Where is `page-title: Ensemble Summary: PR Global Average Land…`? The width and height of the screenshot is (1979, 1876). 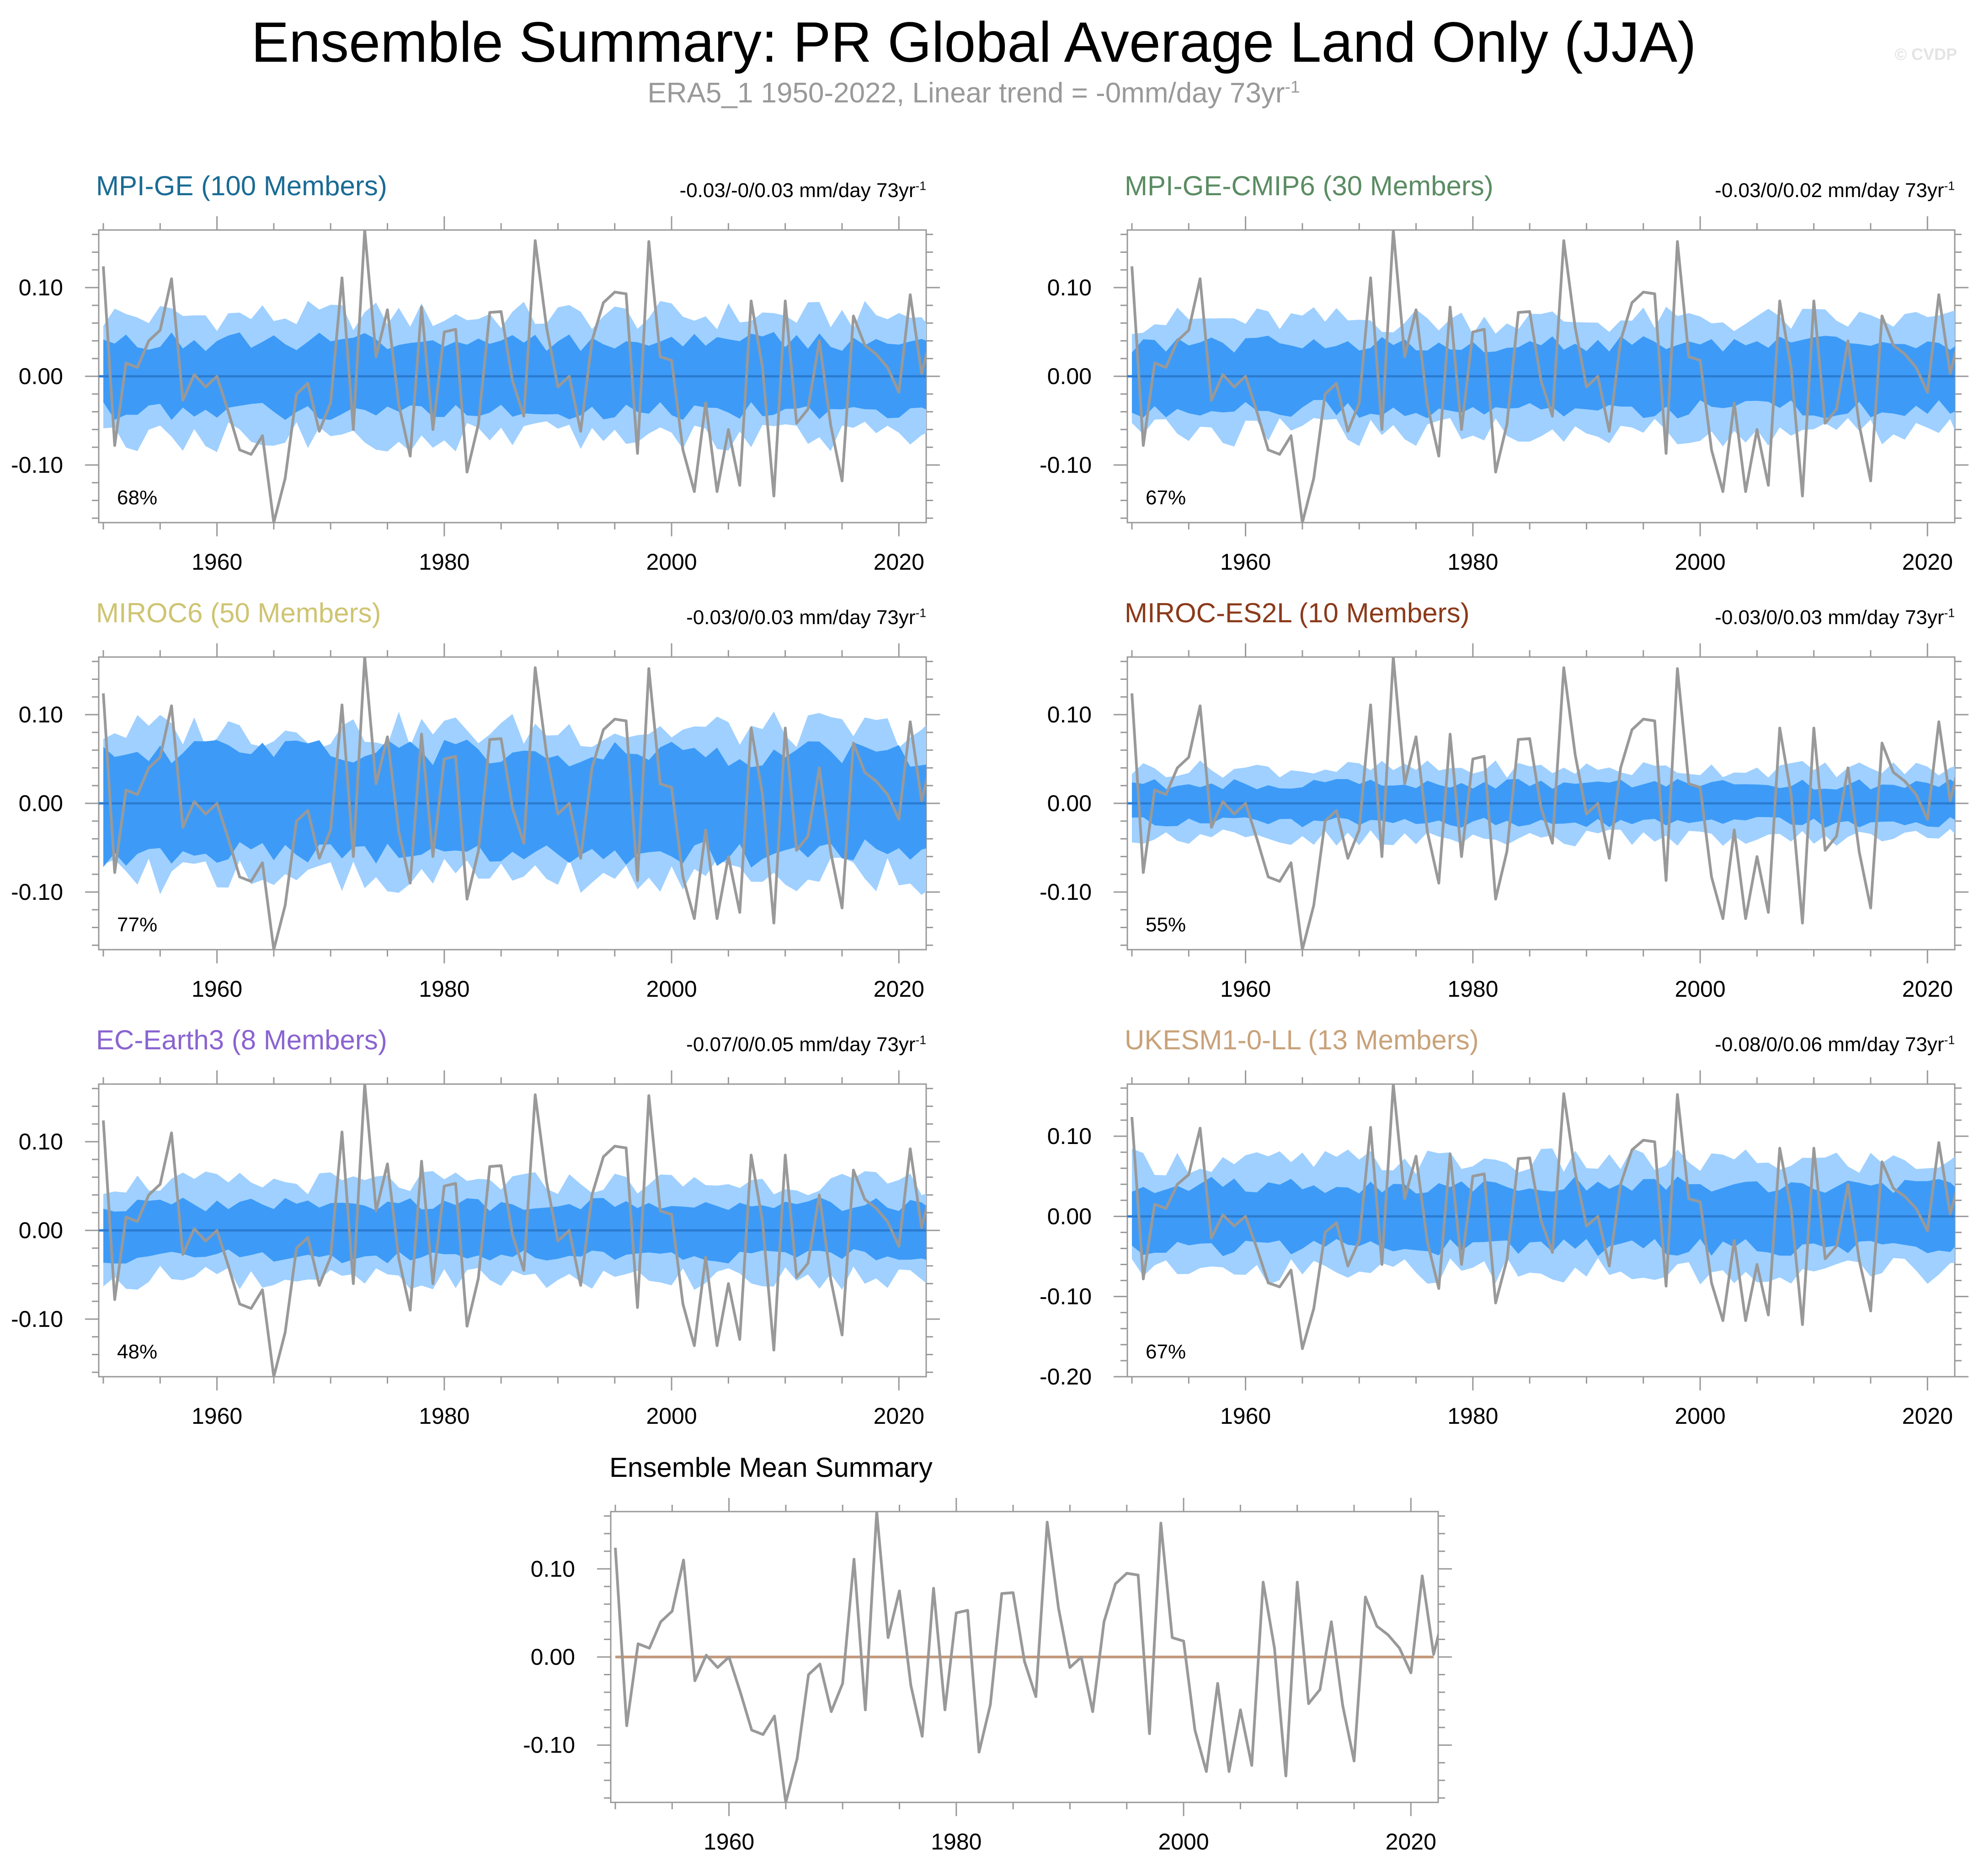 page-title: Ensemble Summary: PR Global Average Land… is located at coordinates (973, 42).